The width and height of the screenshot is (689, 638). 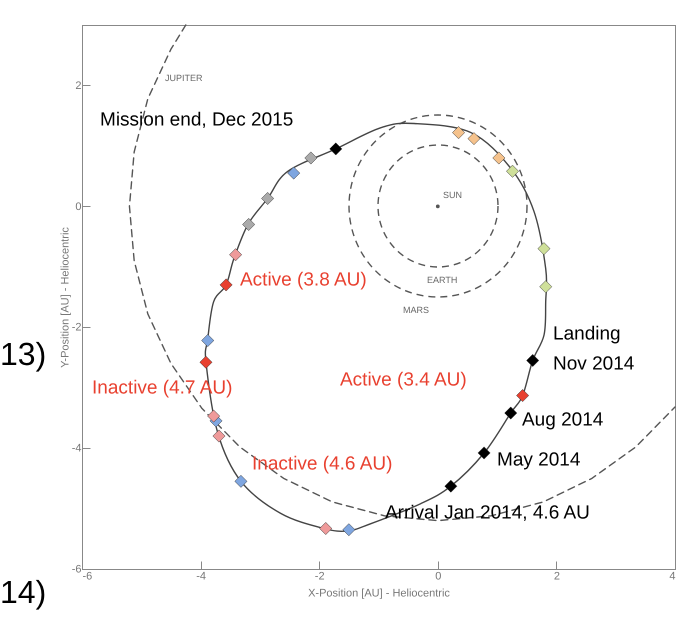 I want to click on annotation: Landing, so click(x=587, y=334).